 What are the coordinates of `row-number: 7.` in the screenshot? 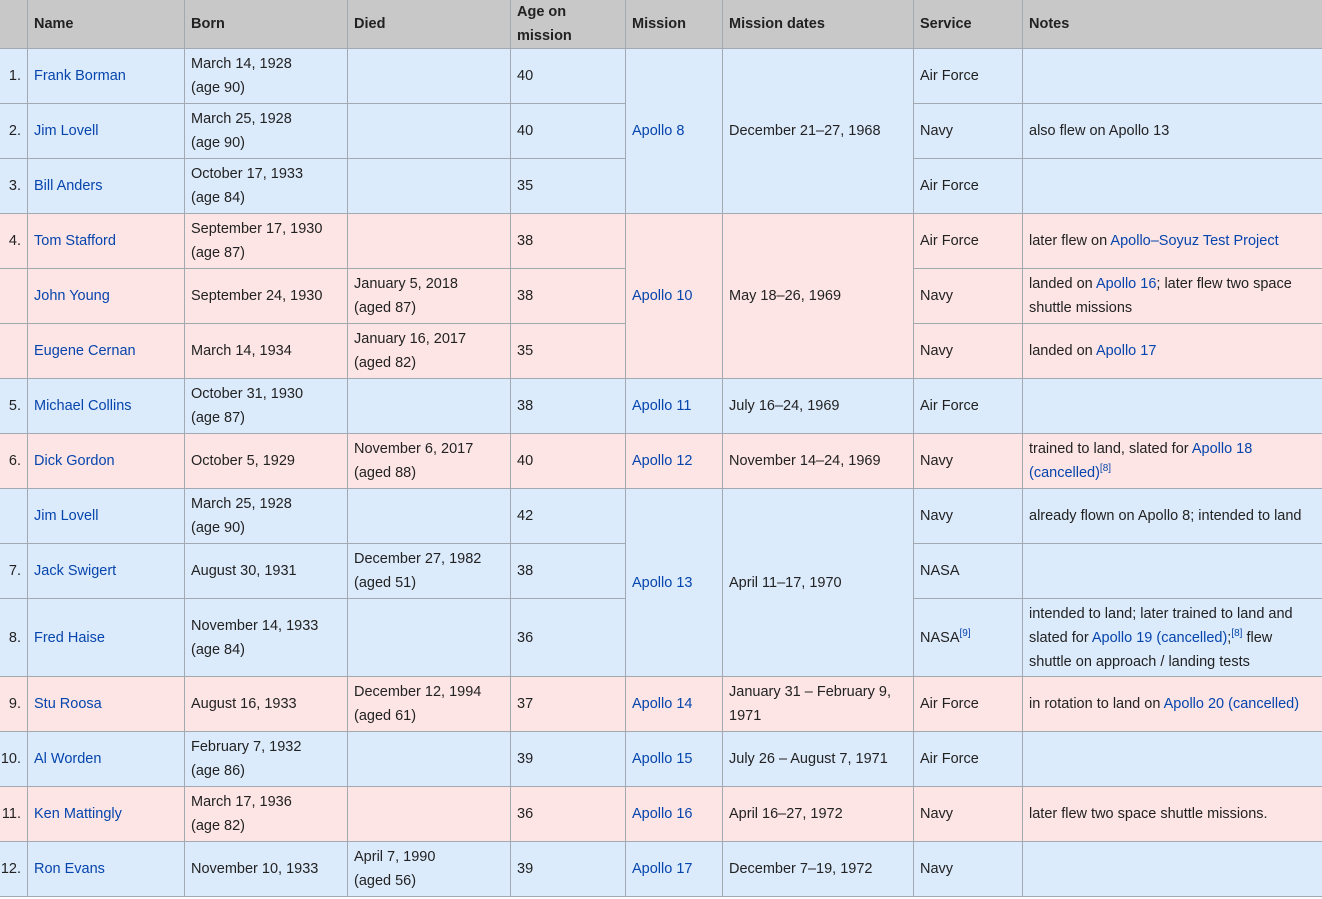 It's located at (14, 571).